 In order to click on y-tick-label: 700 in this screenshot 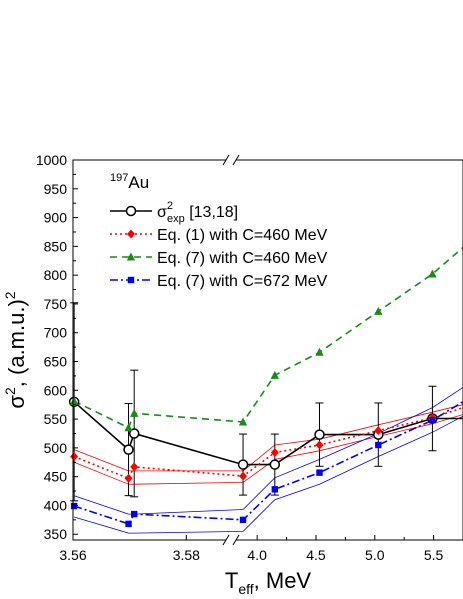, I will do `click(56, 333)`.